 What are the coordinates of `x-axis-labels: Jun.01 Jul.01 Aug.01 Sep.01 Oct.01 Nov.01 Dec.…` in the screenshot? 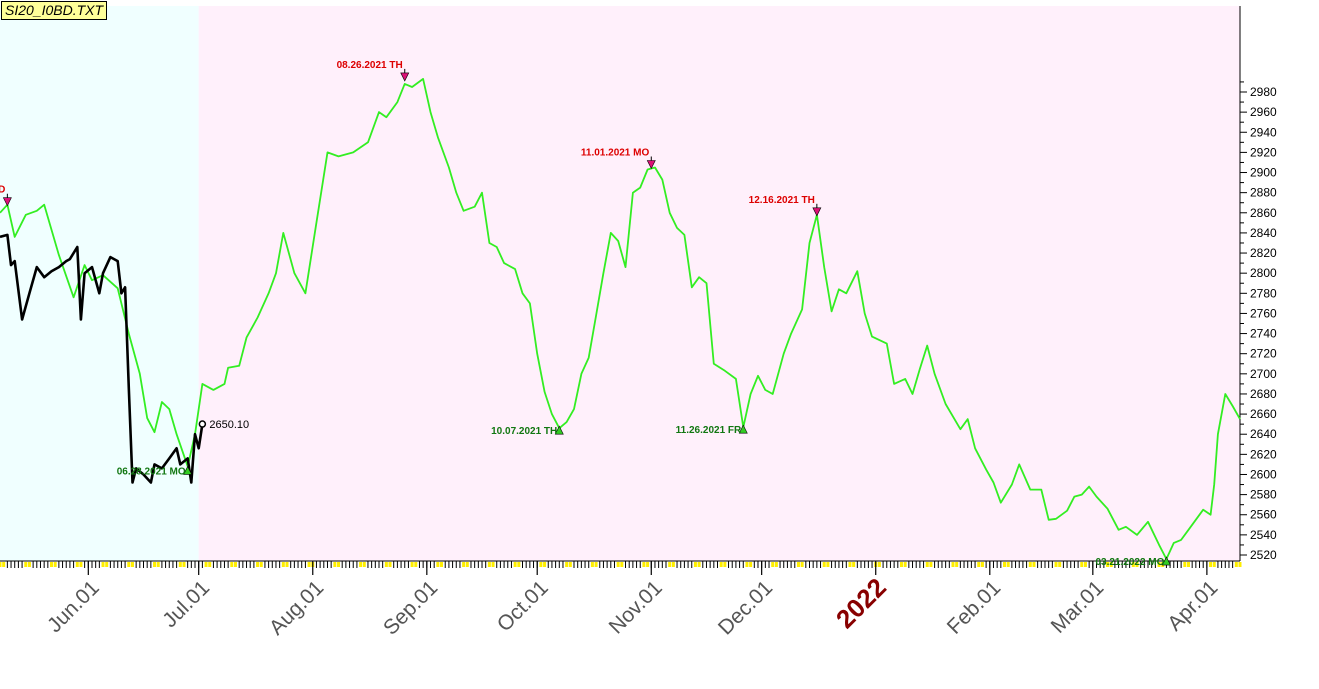 It's located at (632, 600).